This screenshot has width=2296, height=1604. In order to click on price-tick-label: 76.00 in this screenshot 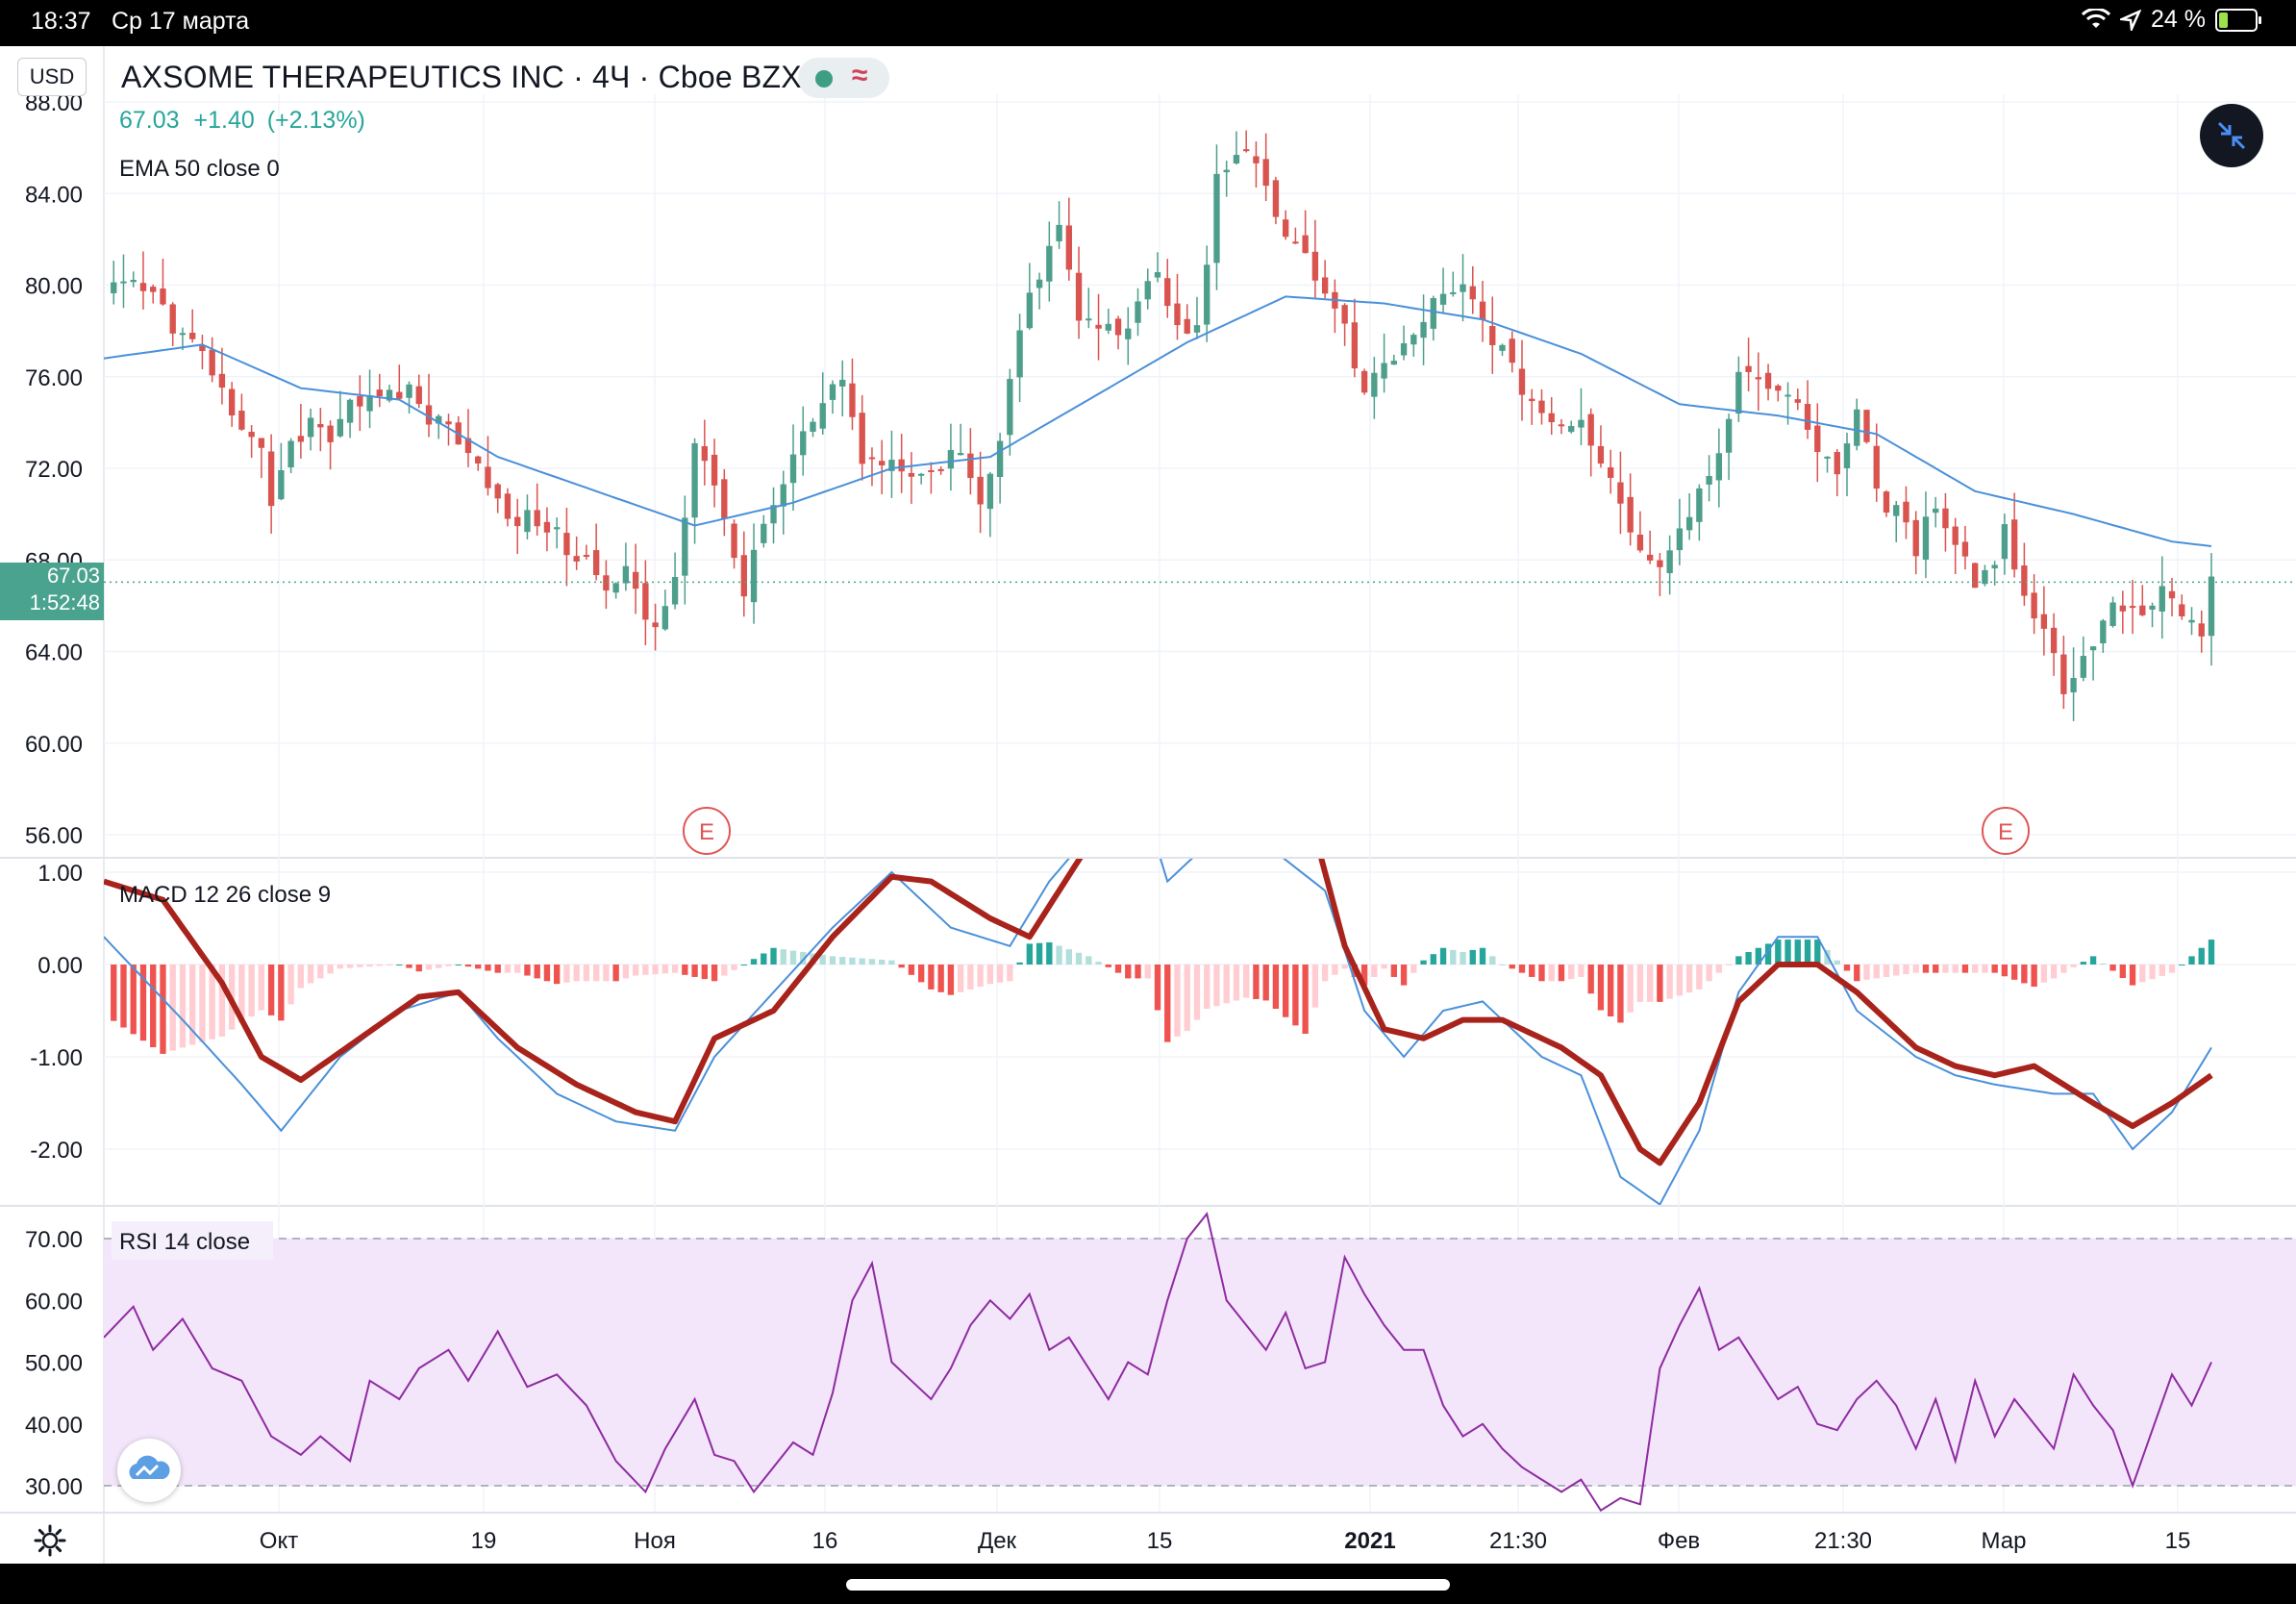, I will do `click(54, 378)`.